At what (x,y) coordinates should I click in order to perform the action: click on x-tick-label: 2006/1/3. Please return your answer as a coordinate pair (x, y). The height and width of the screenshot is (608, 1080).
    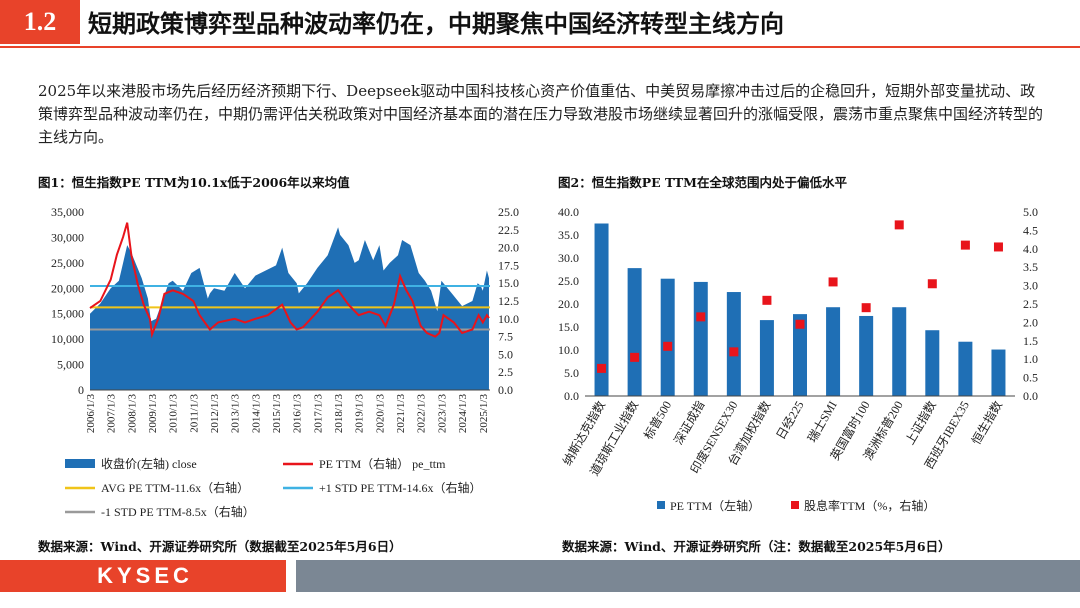
    Looking at the image, I should click on (91, 414).